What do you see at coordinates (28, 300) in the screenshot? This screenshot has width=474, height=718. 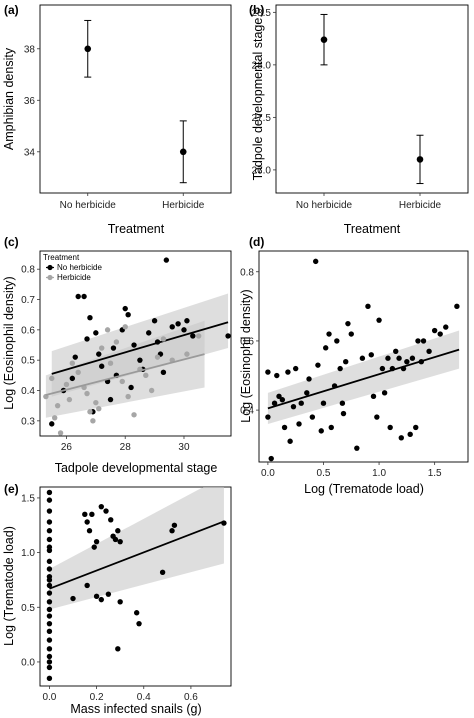 I see `y-tick-label: 0.7` at bounding box center [28, 300].